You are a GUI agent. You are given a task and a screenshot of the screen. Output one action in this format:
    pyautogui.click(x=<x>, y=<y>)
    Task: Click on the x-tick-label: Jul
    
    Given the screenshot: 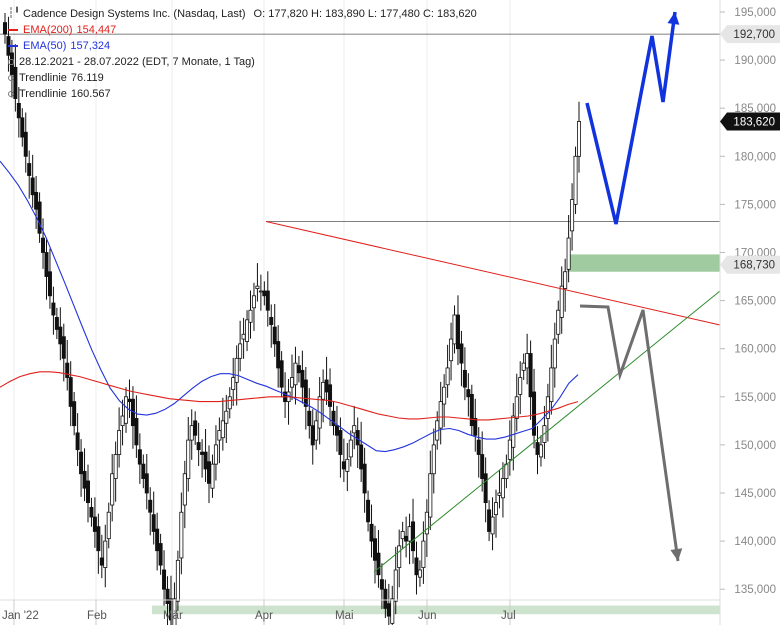 What is the action you would take?
    pyautogui.click(x=508, y=616)
    